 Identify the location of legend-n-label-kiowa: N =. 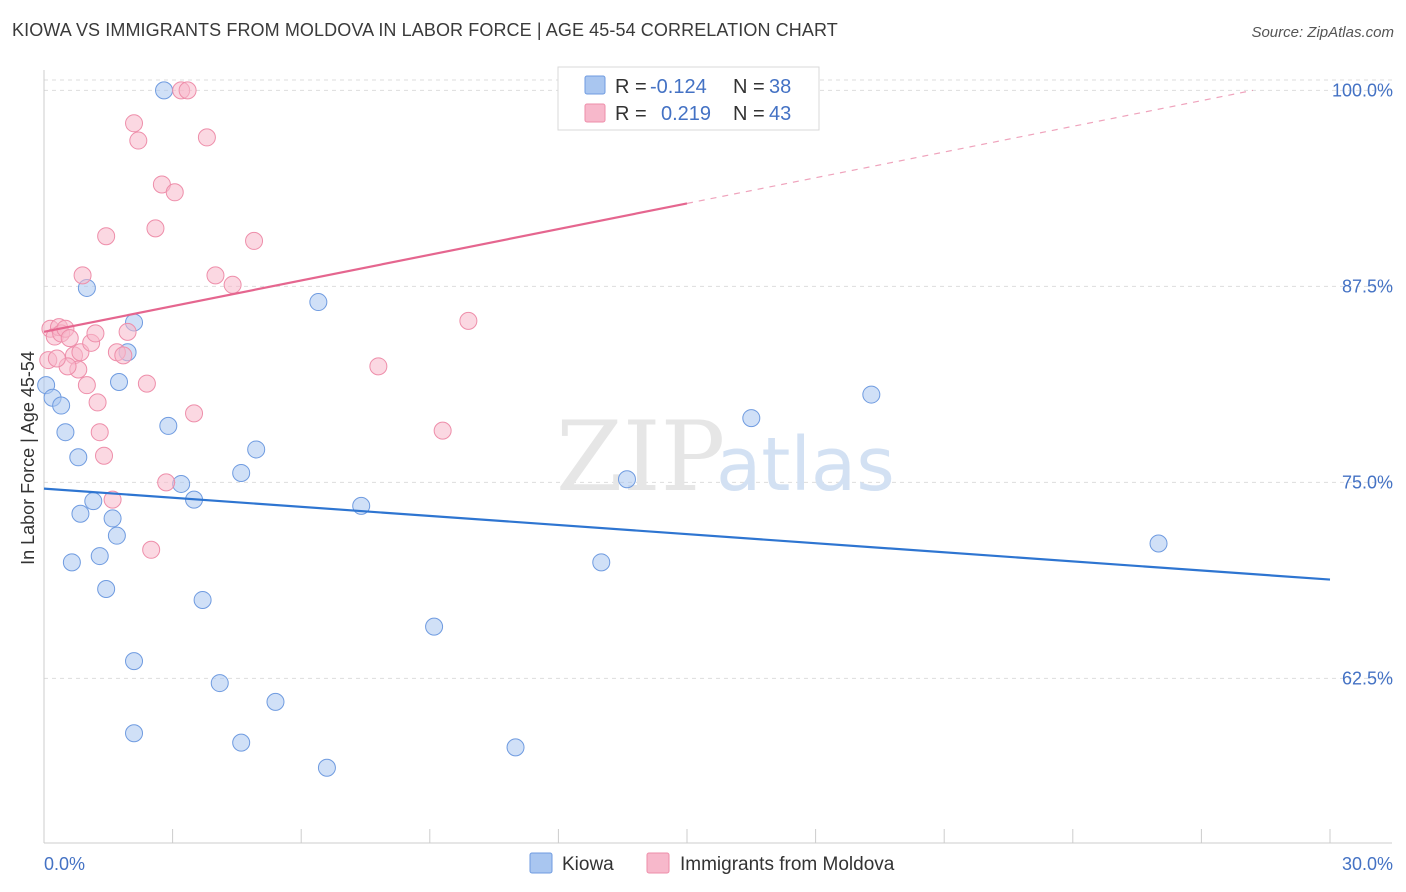
(749, 87).